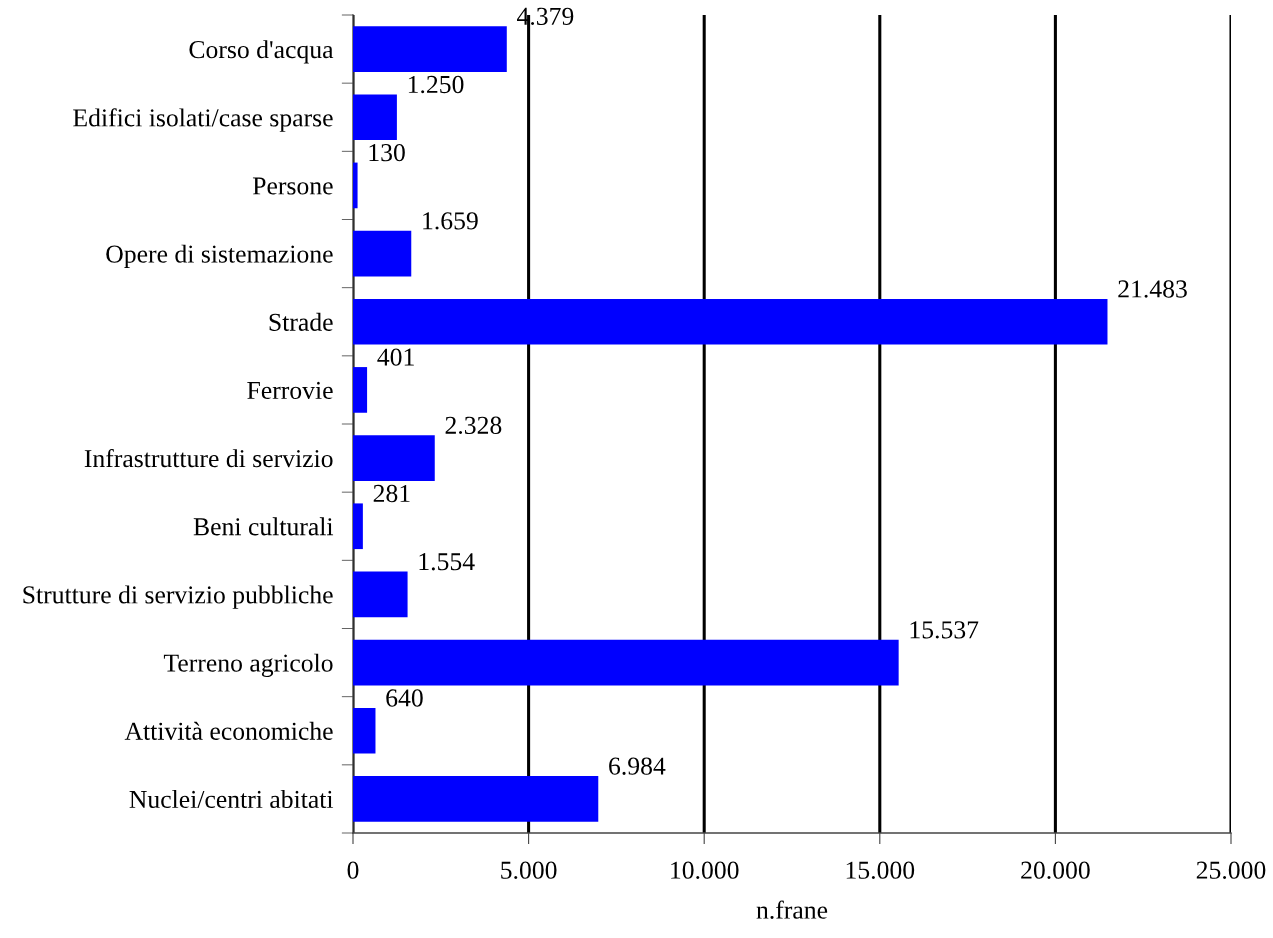 This screenshot has height=938, width=1273. I want to click on y-tick-label: Persone, so click(292, 186).